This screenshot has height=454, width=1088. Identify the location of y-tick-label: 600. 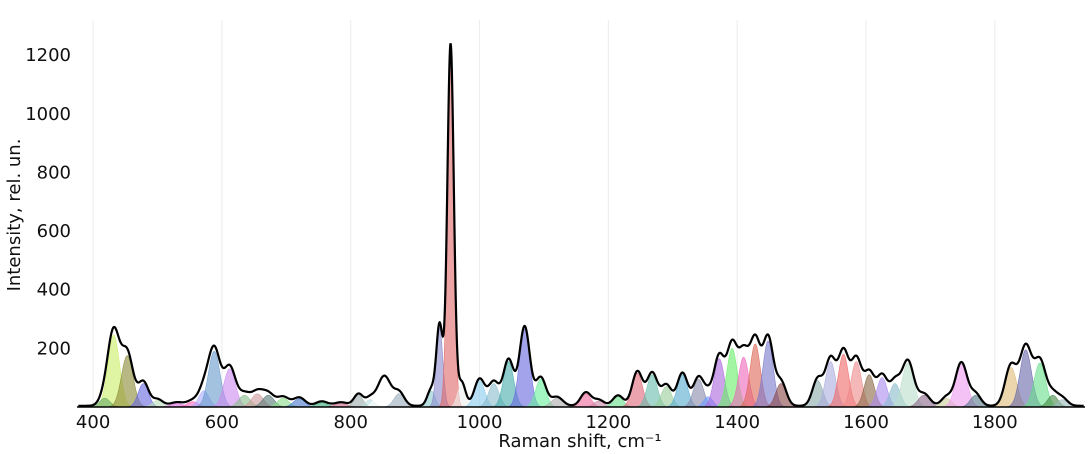
(54, 231).